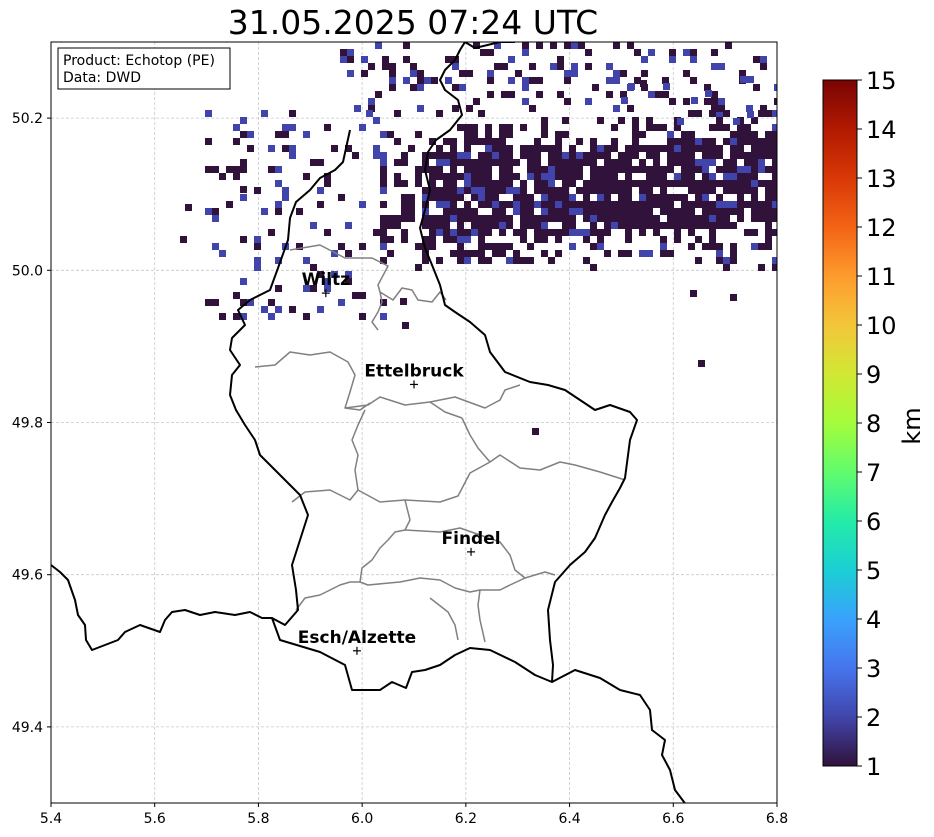 This screenshot has height=837, width=934. Describe the element at coordinates (881, 81) in the screenshot. I see `colorbar-tick-label: 15` at that location.